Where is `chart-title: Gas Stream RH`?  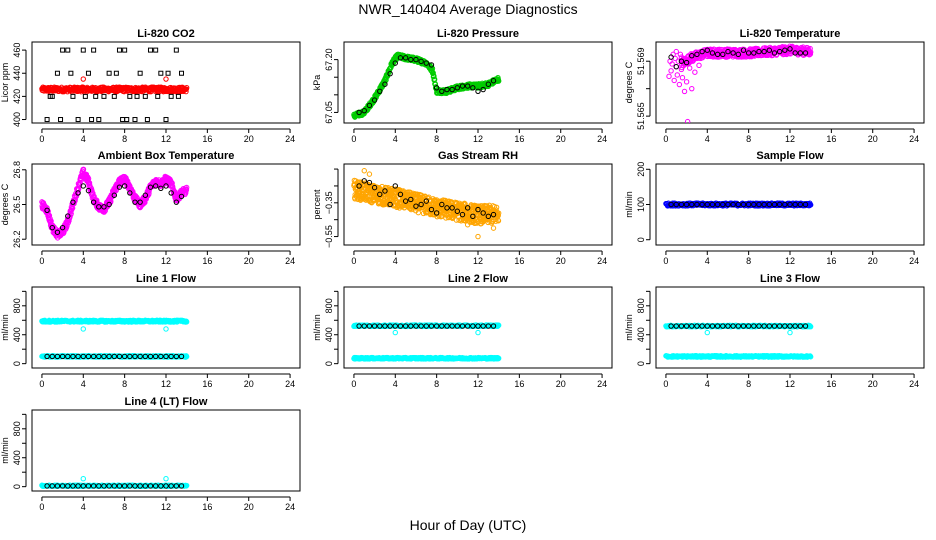
chart-title: Gas Stream RH is located at coordinates (478, 156).